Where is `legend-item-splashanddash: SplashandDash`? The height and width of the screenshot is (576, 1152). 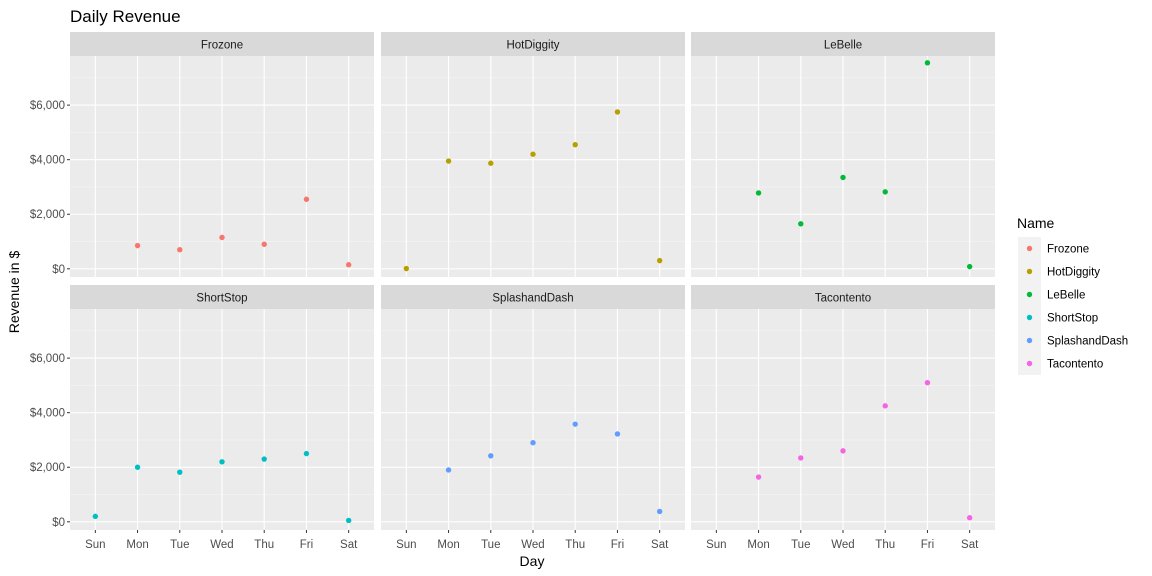 legend-item-splashanddash: SplashandDash is located at coordinates (1073, 340).